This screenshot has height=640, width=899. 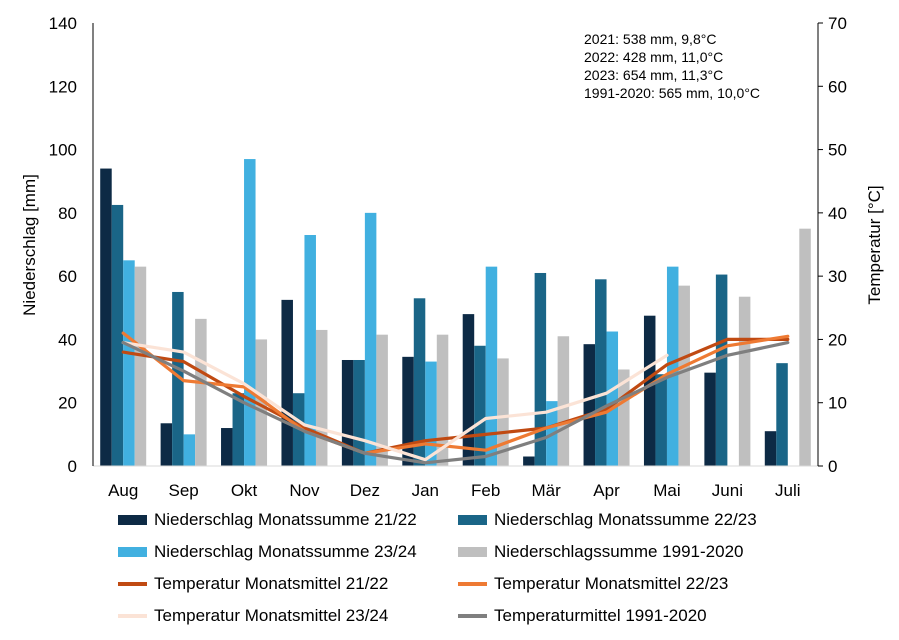 What do you see at coordinates (271, 583) in the screenshot?
I see `legend-label: Temperatur Monatsmittel 21/22` at bounding box center [271, 583].